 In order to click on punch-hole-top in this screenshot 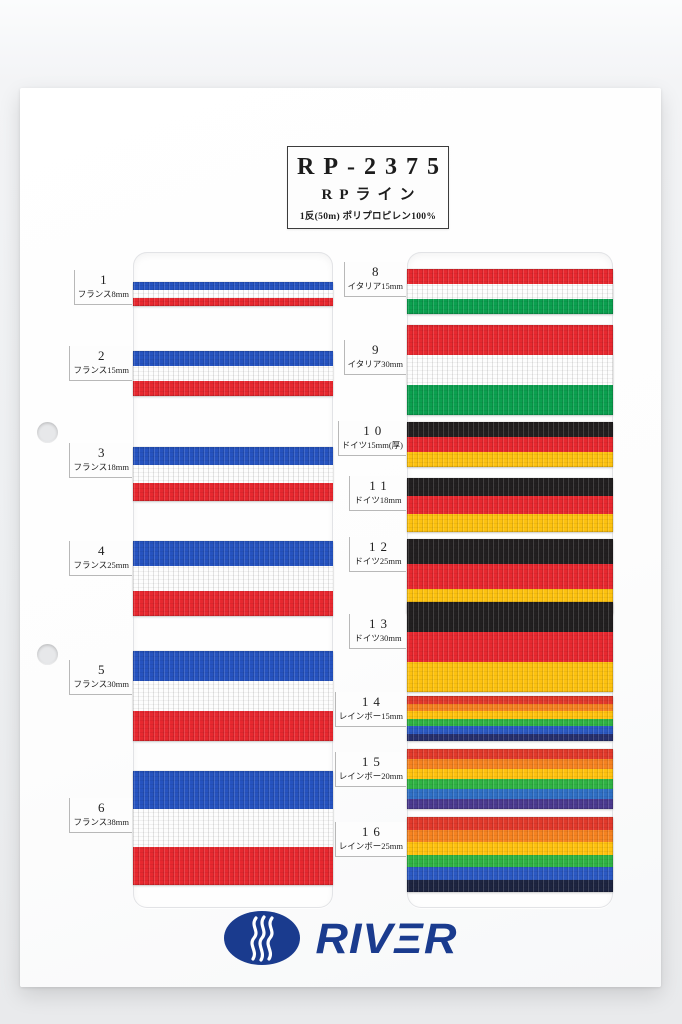, I will do `click(47, 432)`.